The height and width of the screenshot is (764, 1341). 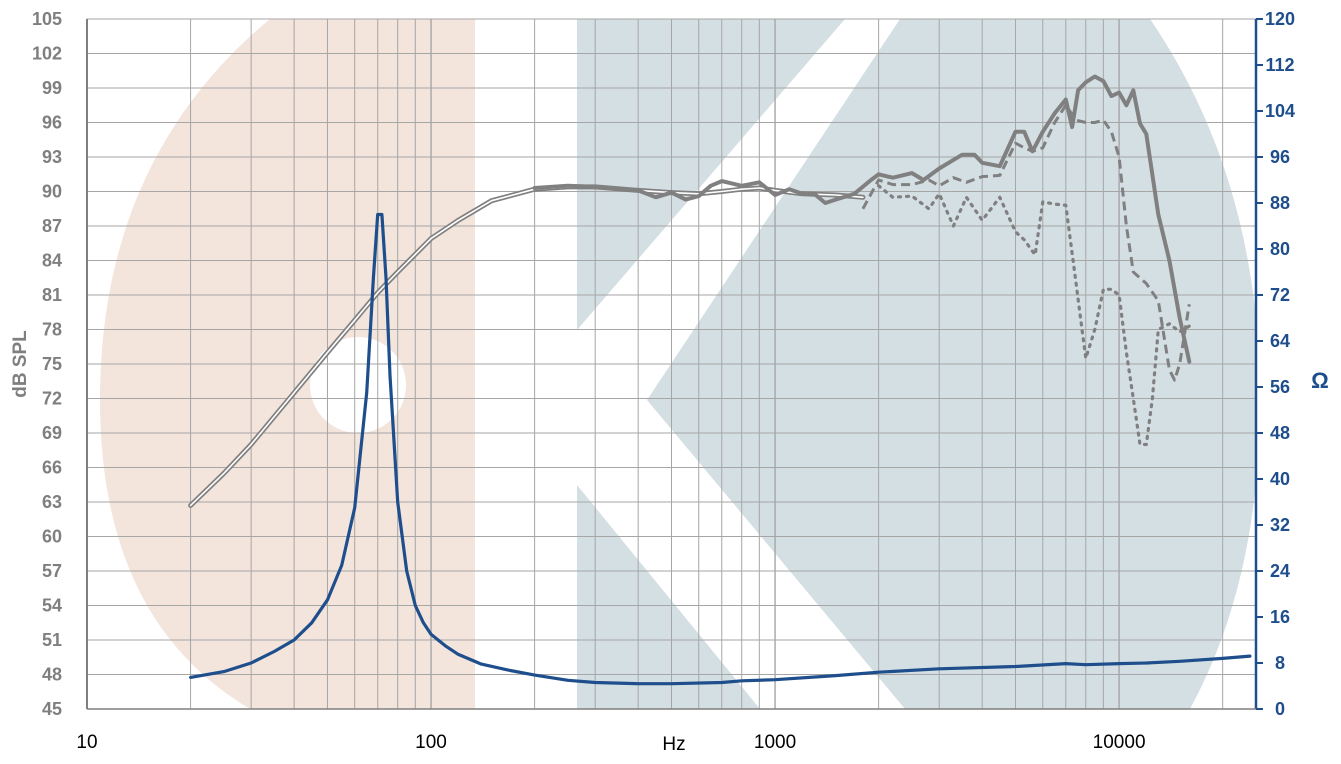 I want to click on y-left-tick-label: 45, so click(x=52, y=709).